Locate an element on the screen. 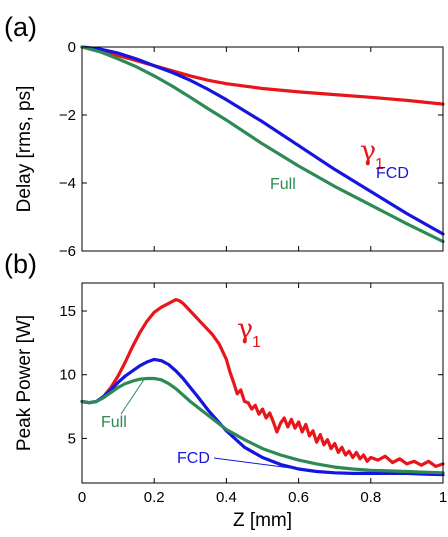 The height and width of the screenshot is (537, 448). y-tick-label: 15 is located at coordinates (67, 311).